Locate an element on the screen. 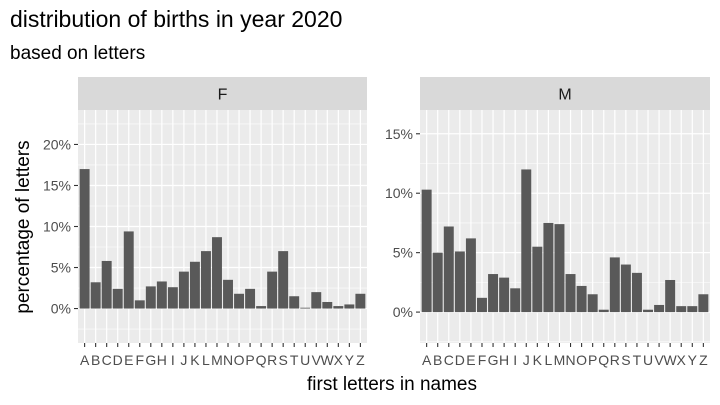 This screenshot has width=720, height=405. bar-f-t is located at coordinates (294, 302).